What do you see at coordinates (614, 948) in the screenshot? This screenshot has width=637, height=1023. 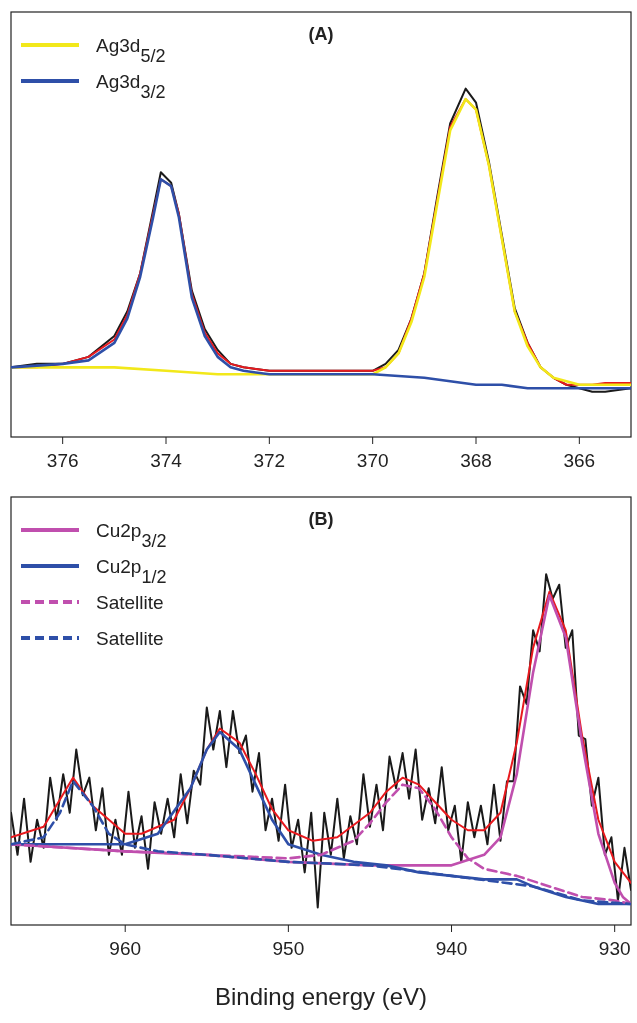 I see `x-tick-label: 930` at bounding box center [614, 948].